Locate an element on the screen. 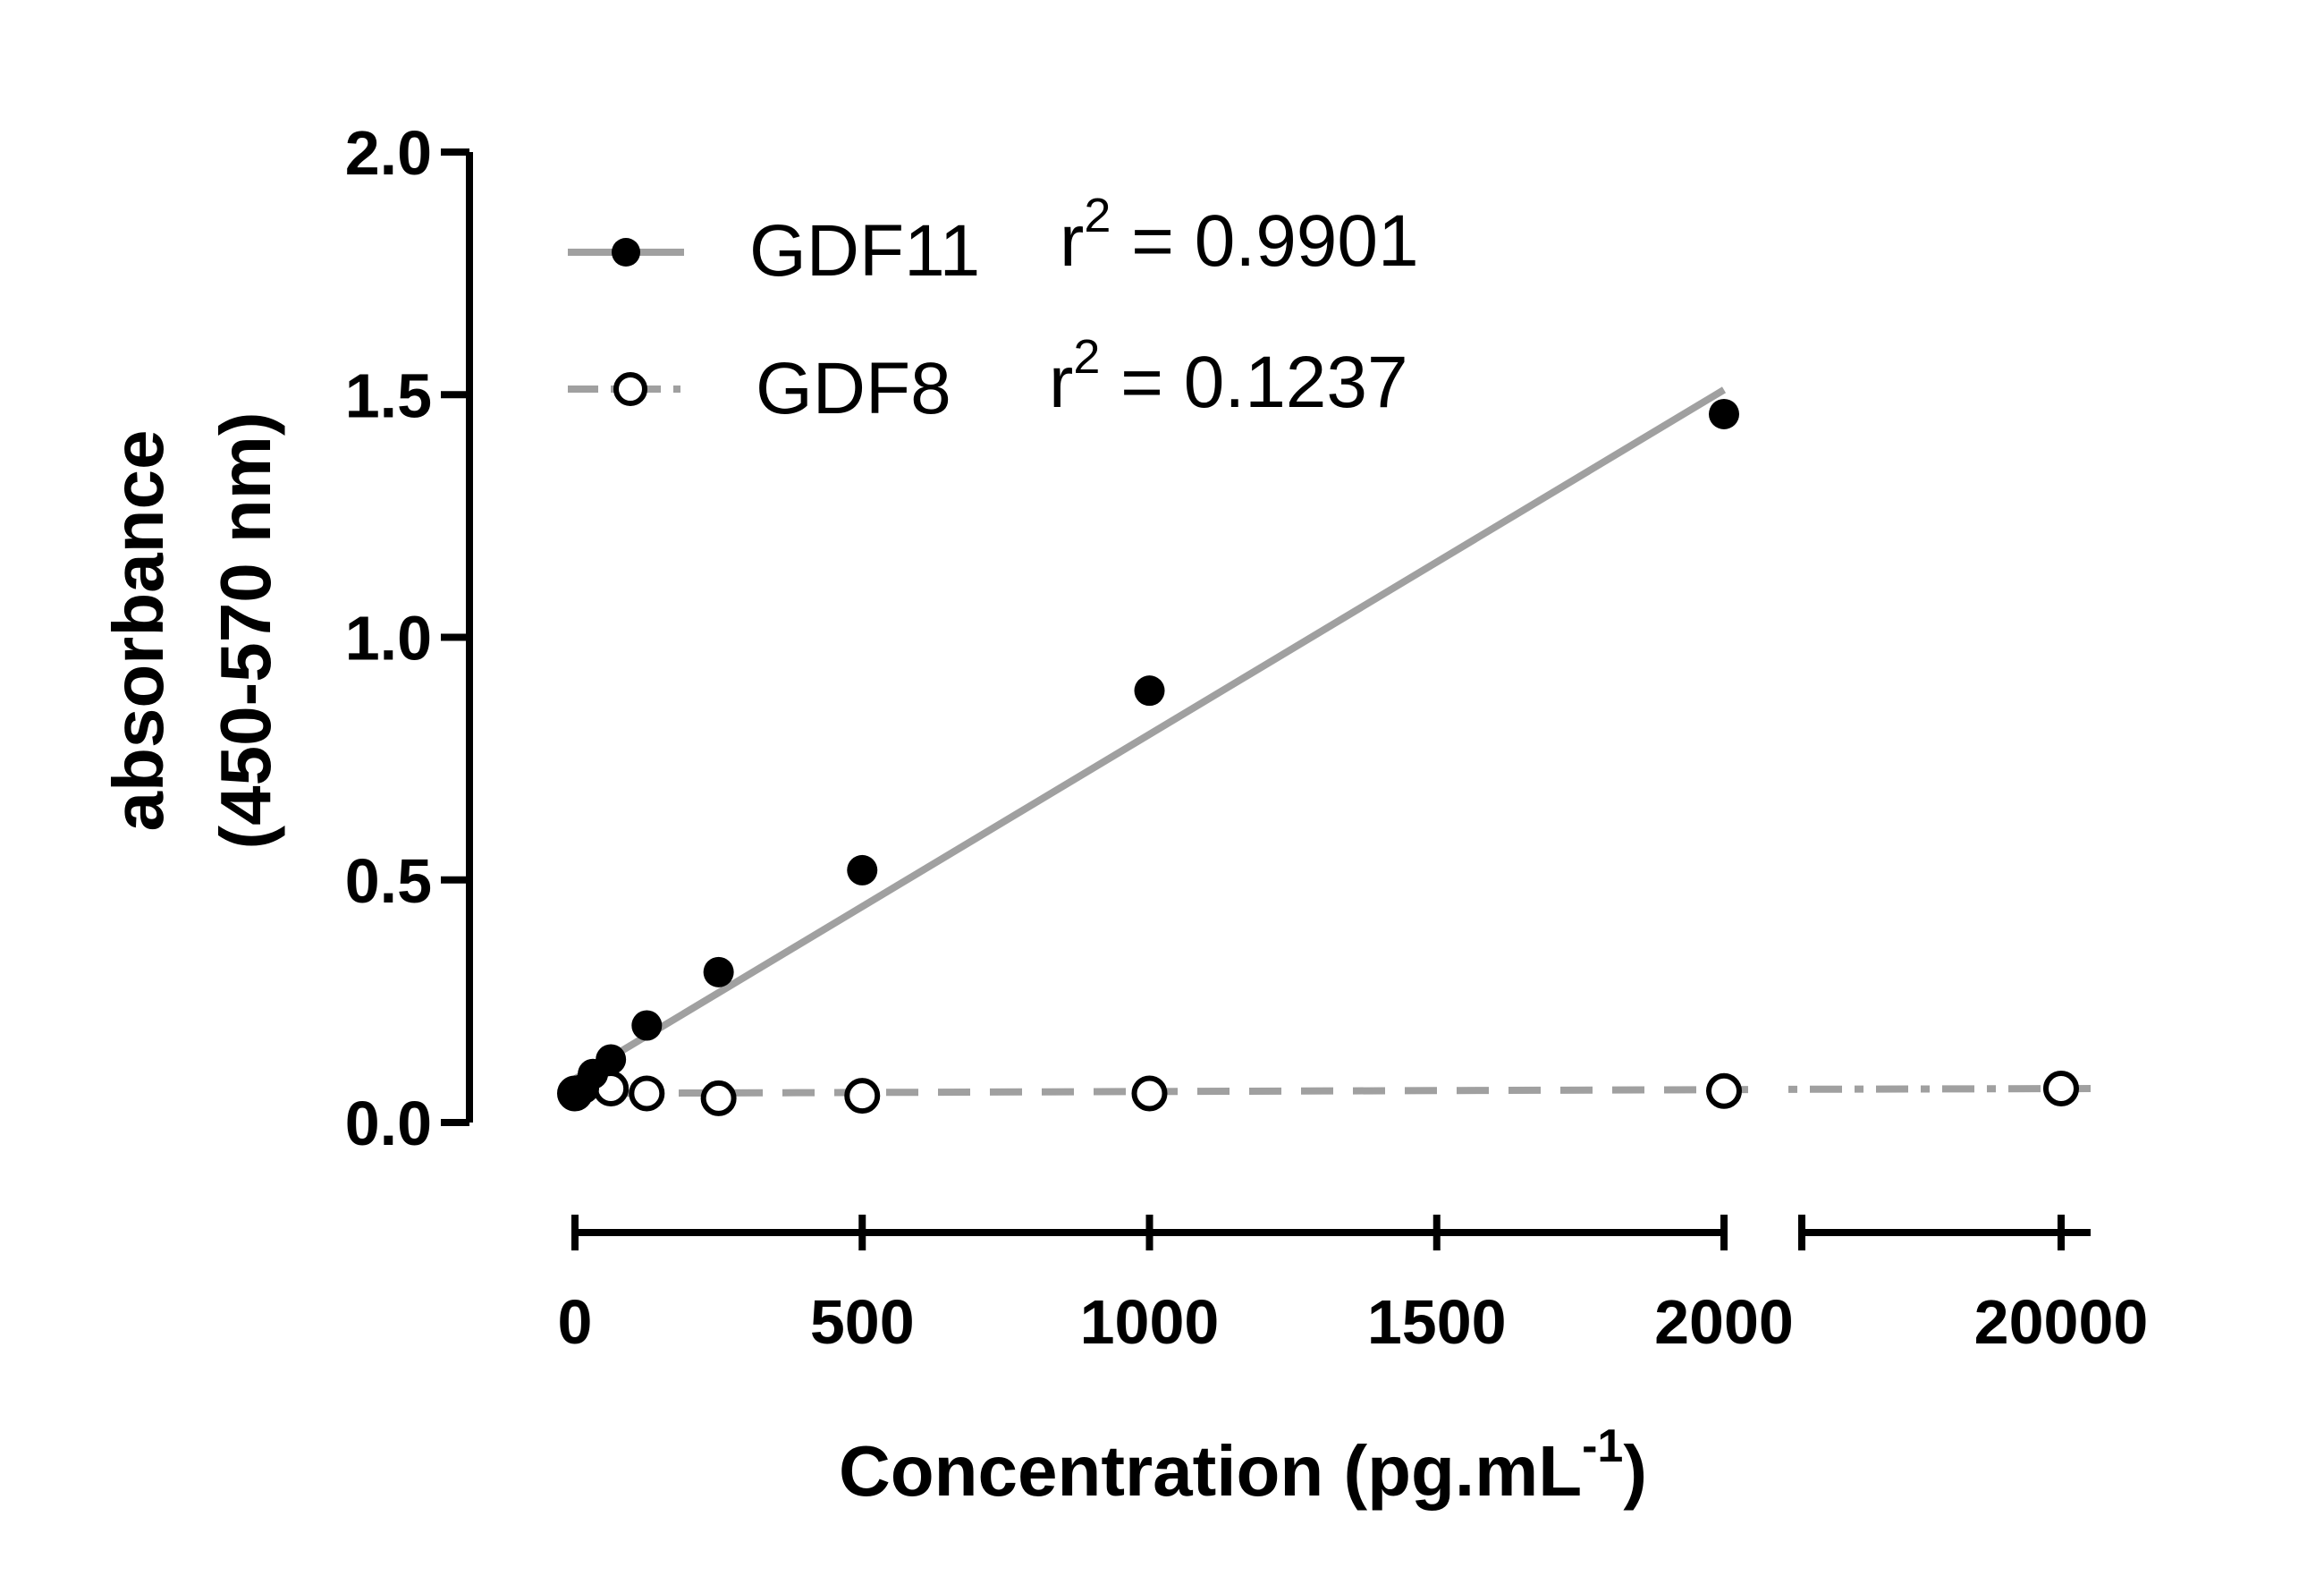 The height and width of the screenshot is (1593, 2324). y-tick-label: 2.0 is located at coordinates (388, 153).